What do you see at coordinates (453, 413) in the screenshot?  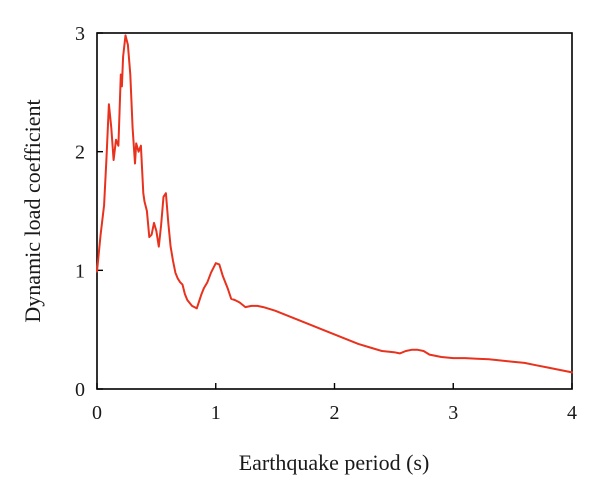 I see `x-tick-label: 3` at bounding box center [453, 413].